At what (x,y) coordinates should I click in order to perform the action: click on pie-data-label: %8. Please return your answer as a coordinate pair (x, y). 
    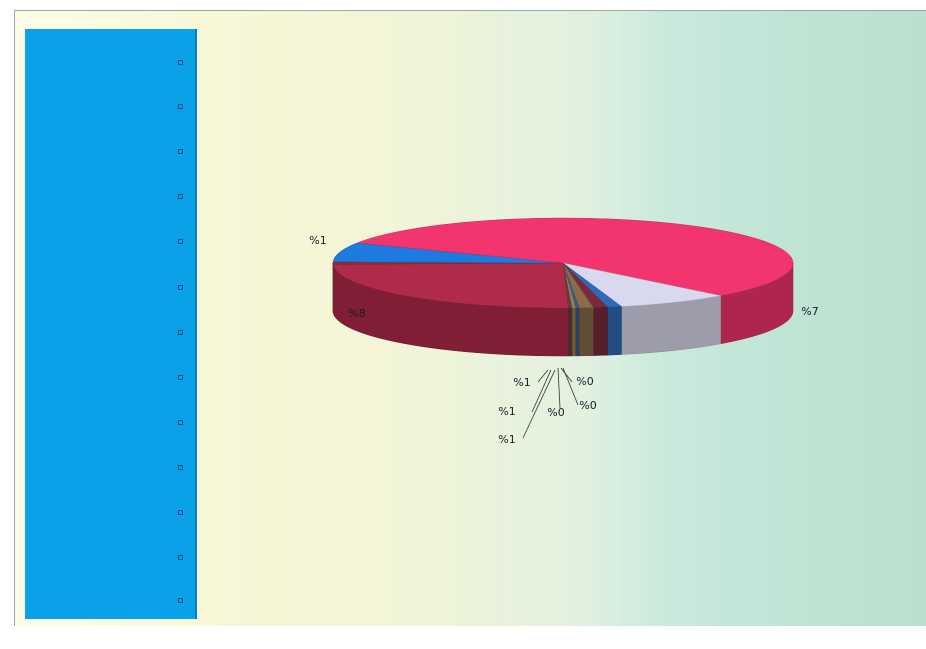
    Looking at the image, I should click on (356, 313).